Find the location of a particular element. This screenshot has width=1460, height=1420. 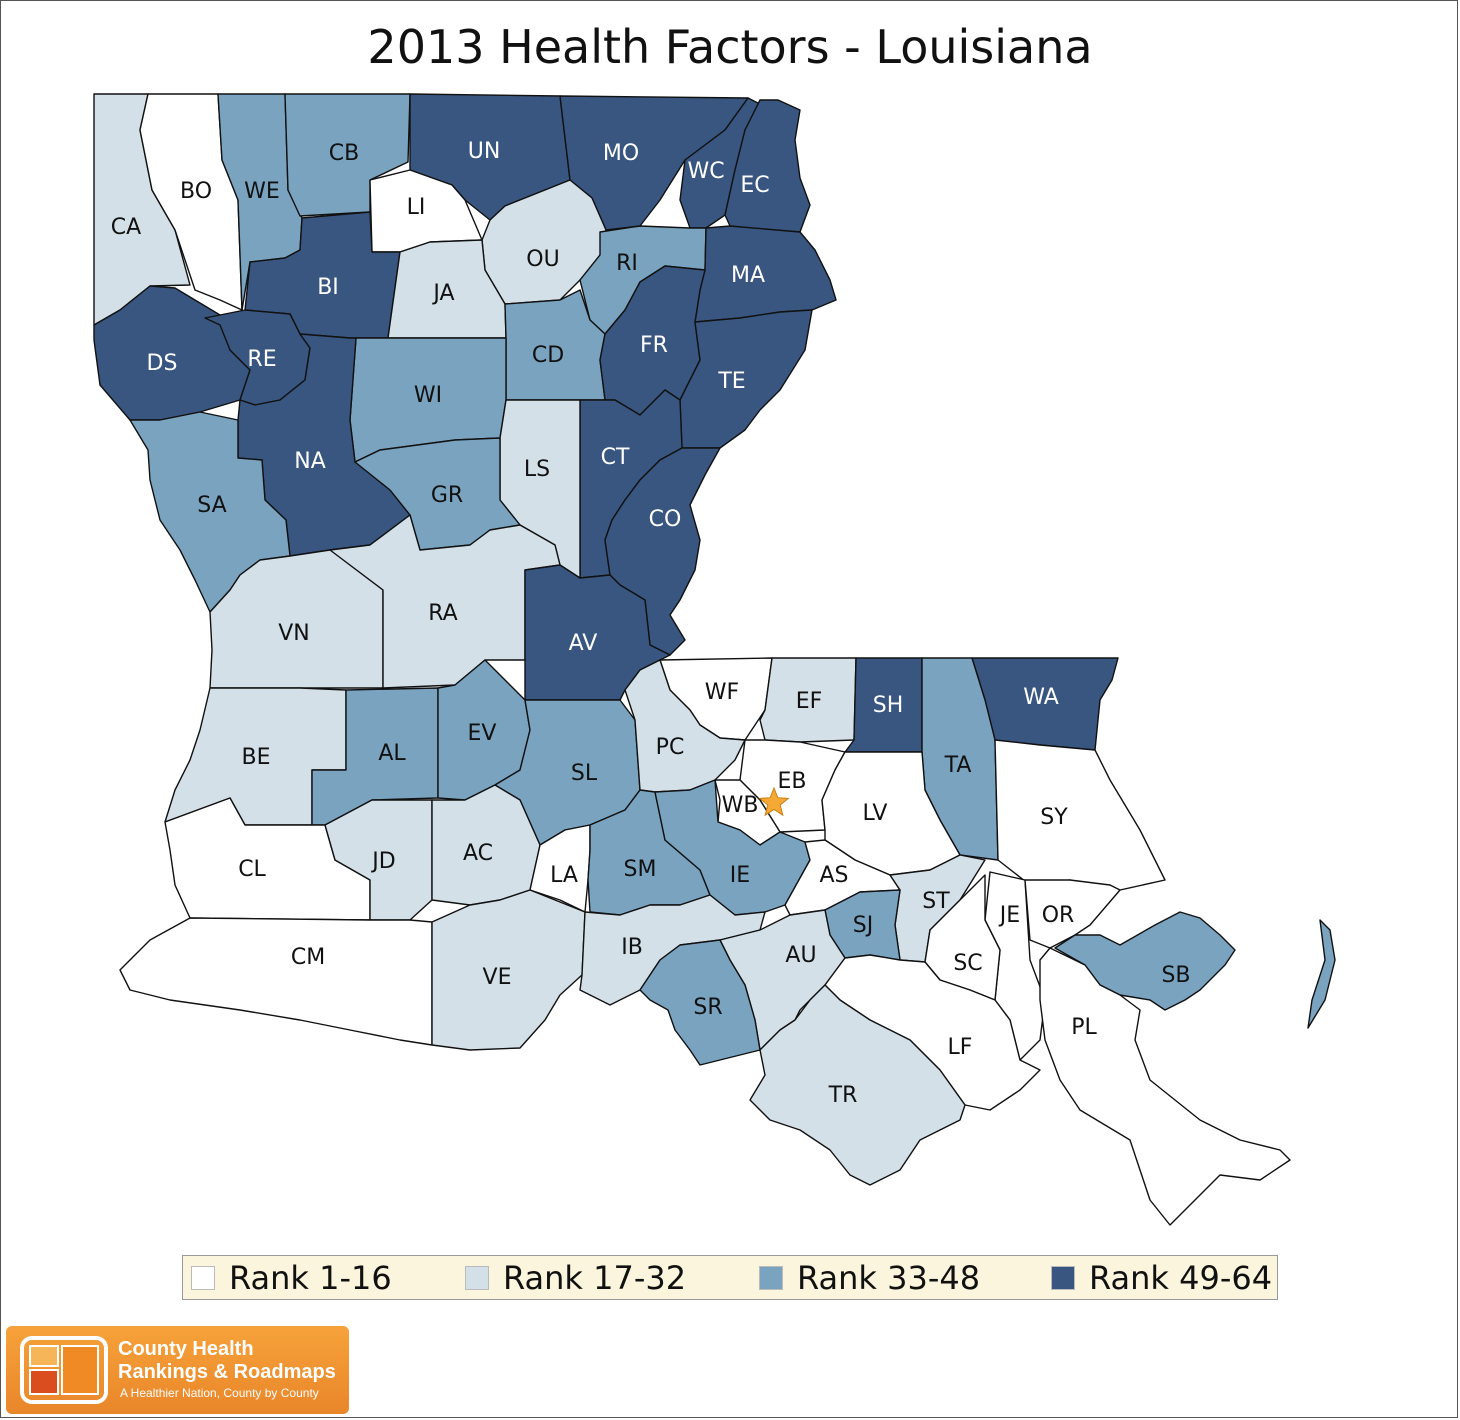

parish-label-wc: WC is located at coordinates (705, 171).